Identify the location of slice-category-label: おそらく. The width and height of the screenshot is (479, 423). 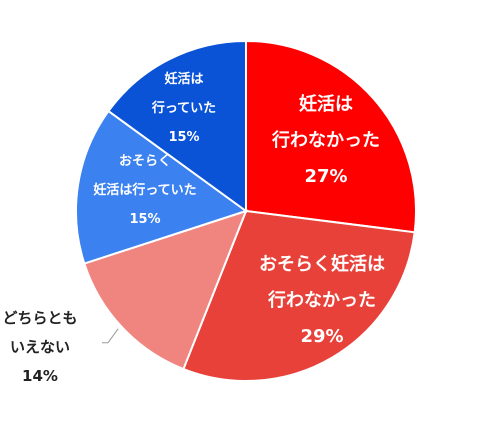
(145, 161).